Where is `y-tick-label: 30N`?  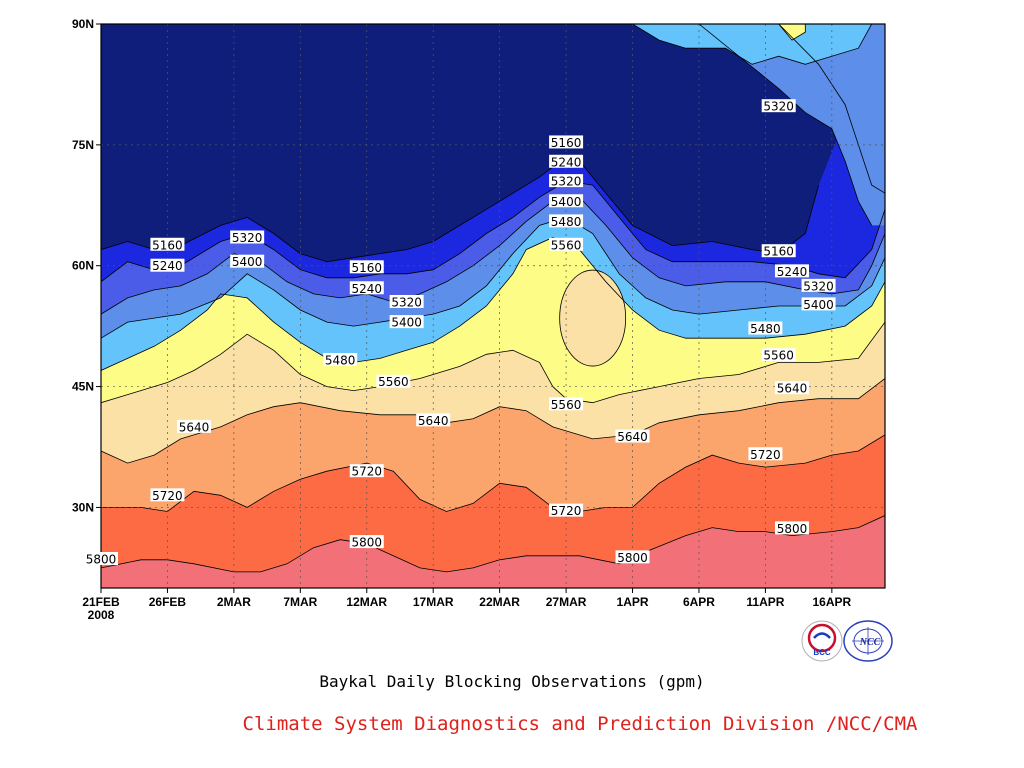 y-tick-label: 30N is located at coordinates (83, 507).